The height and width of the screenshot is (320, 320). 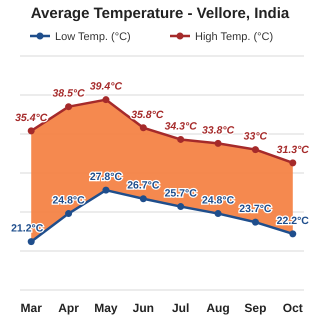 What do you see at coordinates (293, 150) in the screenshot?
I see `data-label: 31.3°C` at bounding box center [293, 150].